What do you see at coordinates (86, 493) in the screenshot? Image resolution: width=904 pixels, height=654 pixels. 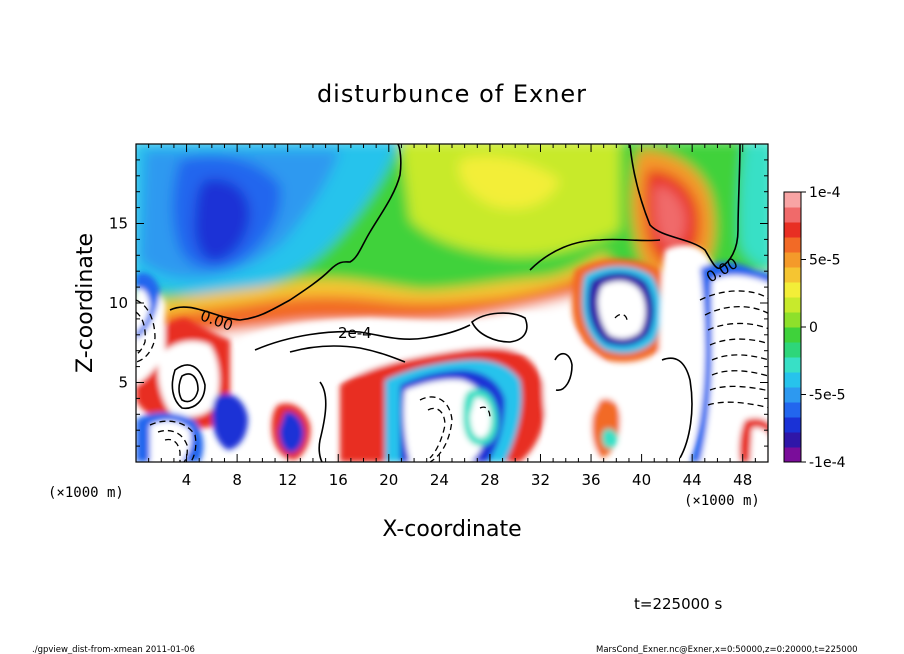 I see `x-unit-label-left: (×1000 m)` at bounding box center [86, 493].